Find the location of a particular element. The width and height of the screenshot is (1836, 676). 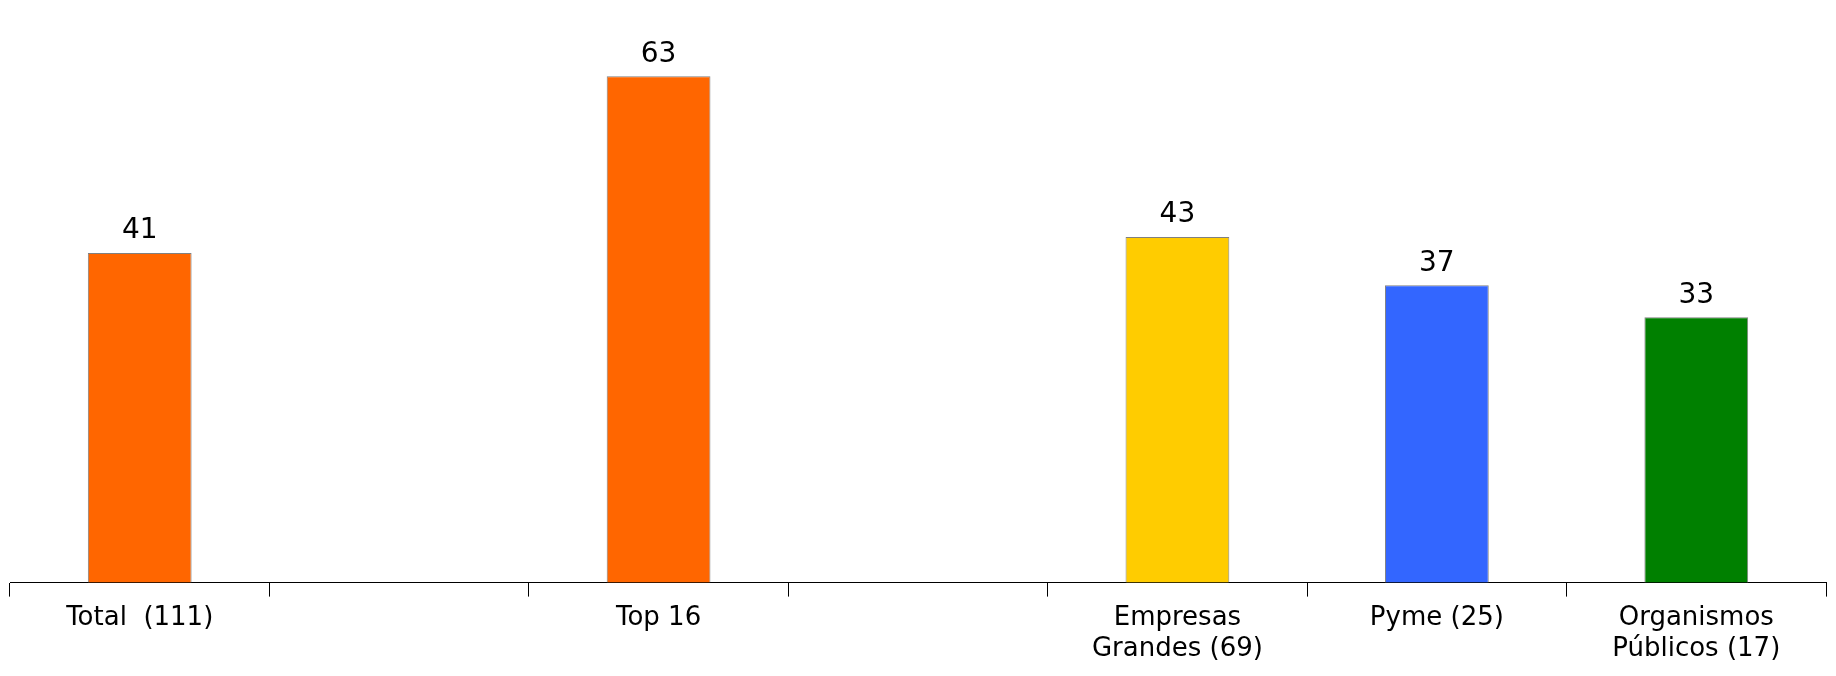

data-label: 63 is located at coordinates (658, 52).